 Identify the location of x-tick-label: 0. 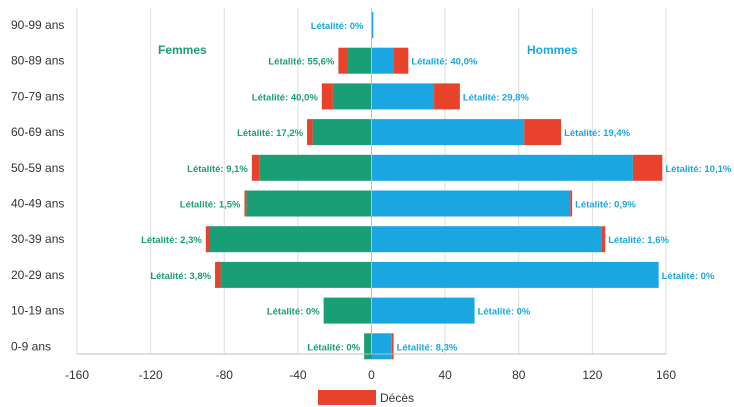
(371, 375).